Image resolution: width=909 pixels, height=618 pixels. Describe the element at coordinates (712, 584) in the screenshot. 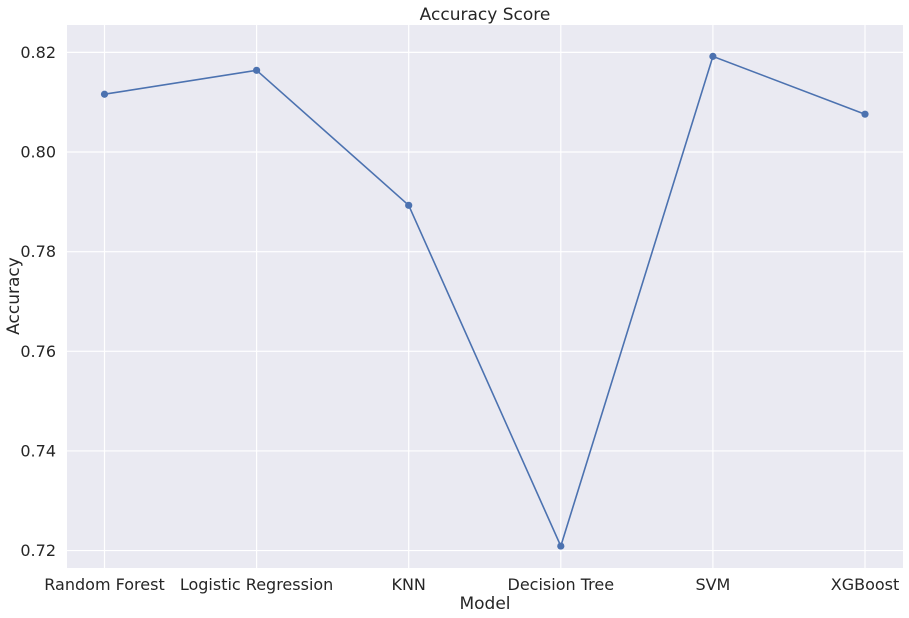

I see `x-tick-label: SVM` at that location.